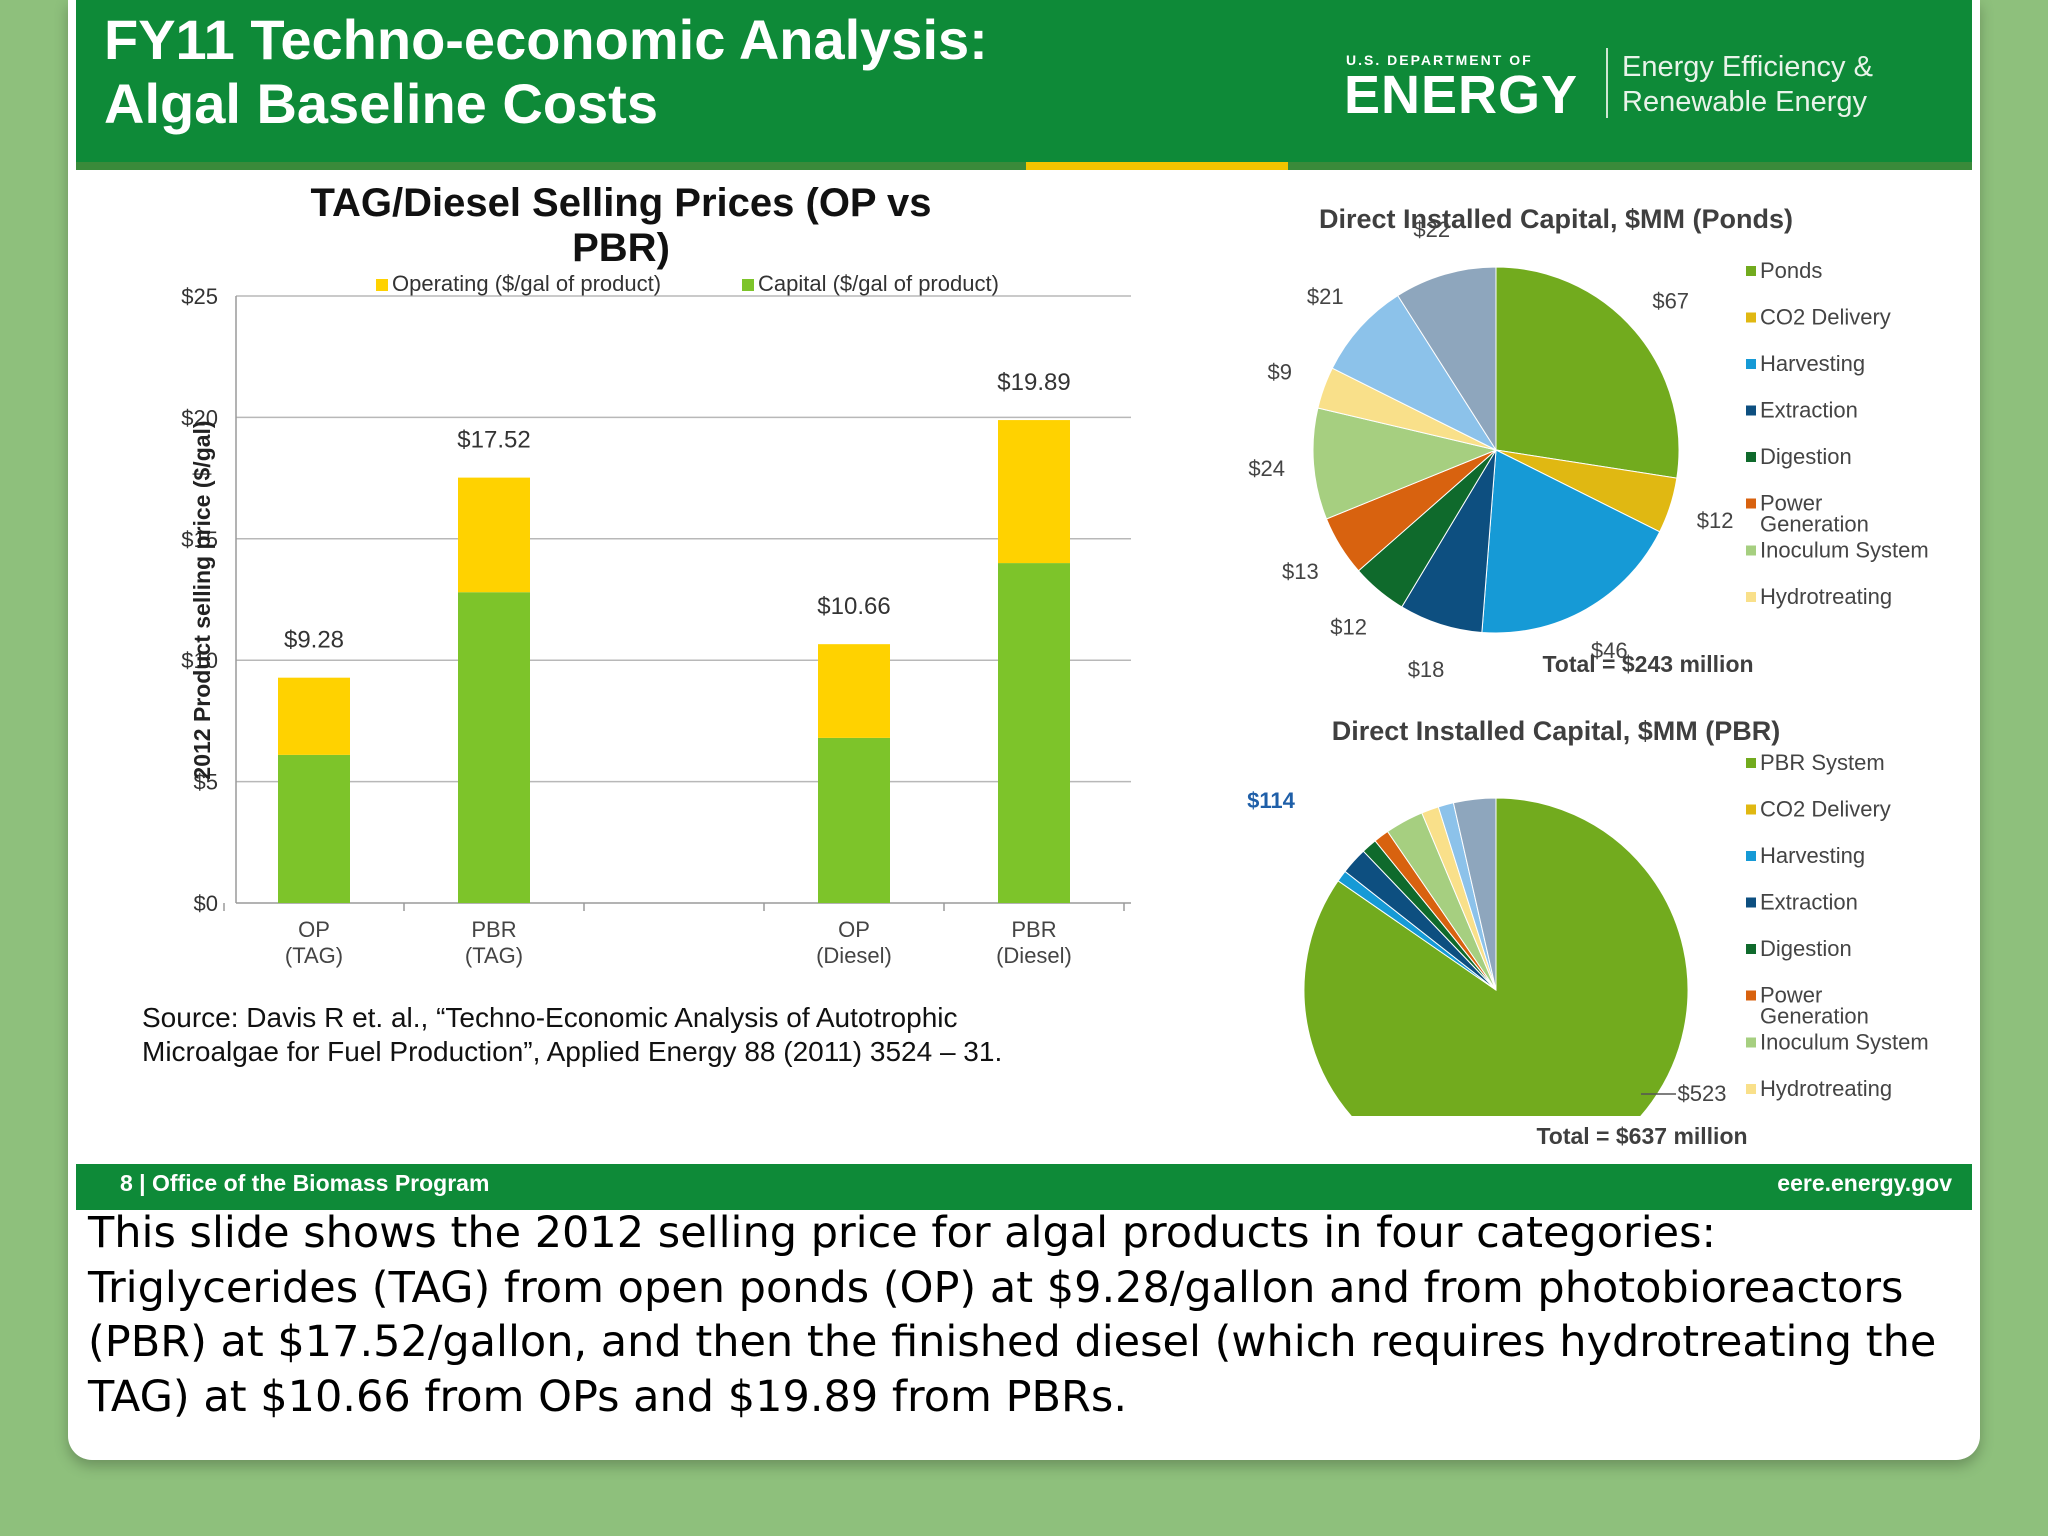 This screenshot has height=1536, width=2048. Describe the element at coordinates (1747, 85) in the screenshot. I see `eere-label: Energy Efficiency & Renewable Energy` at that location.